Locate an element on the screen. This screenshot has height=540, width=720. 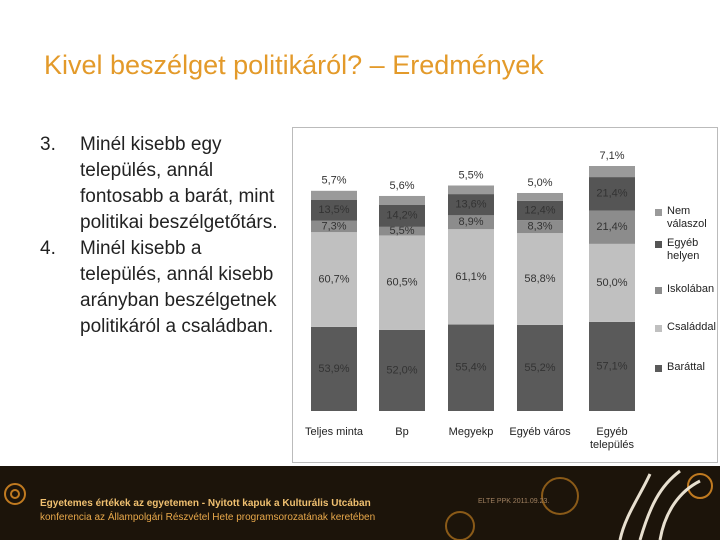
data-label: 53,9% is located at coordinates (333, 369).